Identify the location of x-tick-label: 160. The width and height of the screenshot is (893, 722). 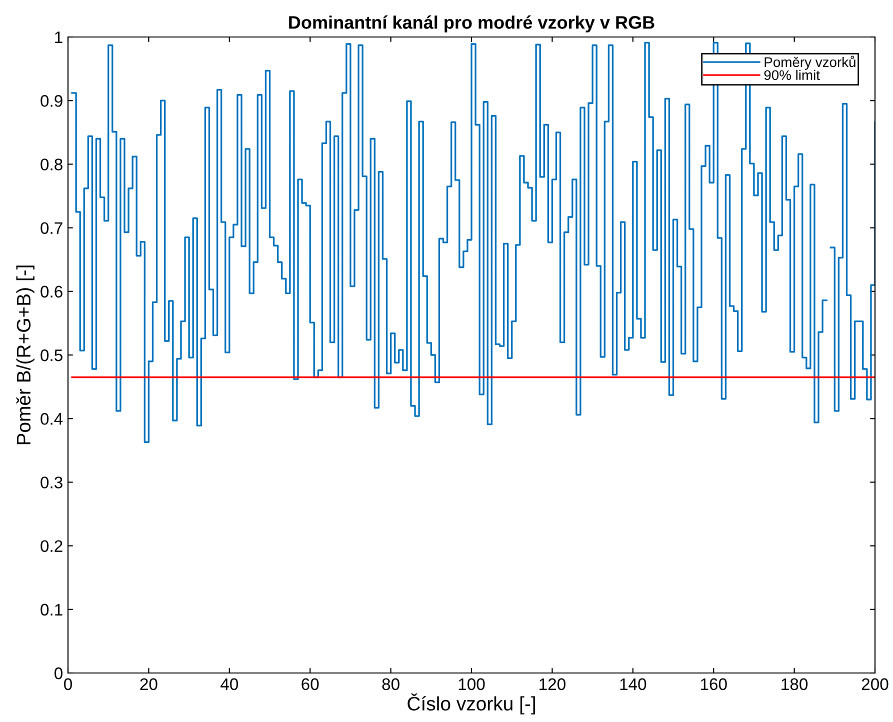
(713, 684).